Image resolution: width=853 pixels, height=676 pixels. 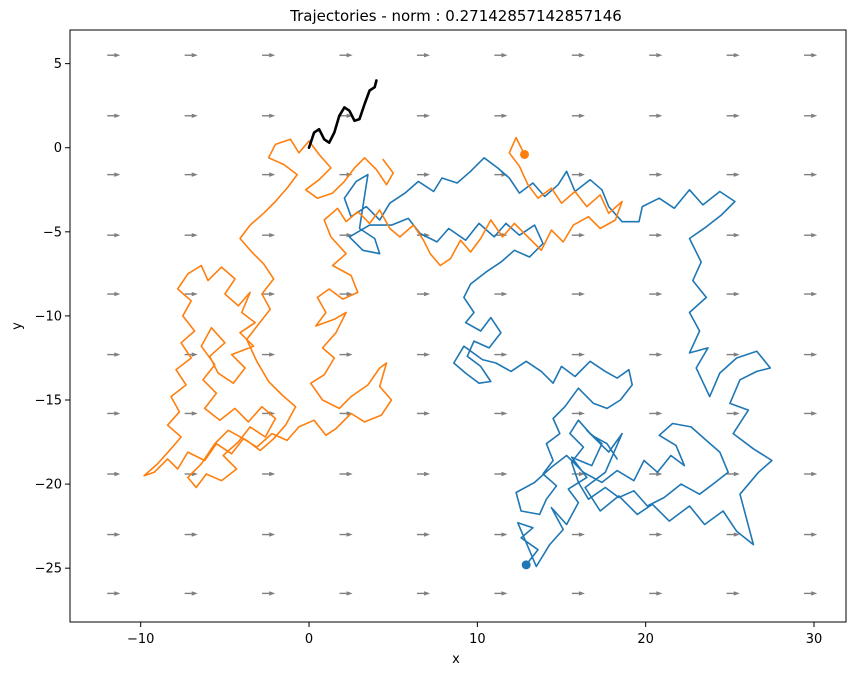 I want to click on x-axis-ticks: −10 0 10 20 30, so click(x=474, y=634).